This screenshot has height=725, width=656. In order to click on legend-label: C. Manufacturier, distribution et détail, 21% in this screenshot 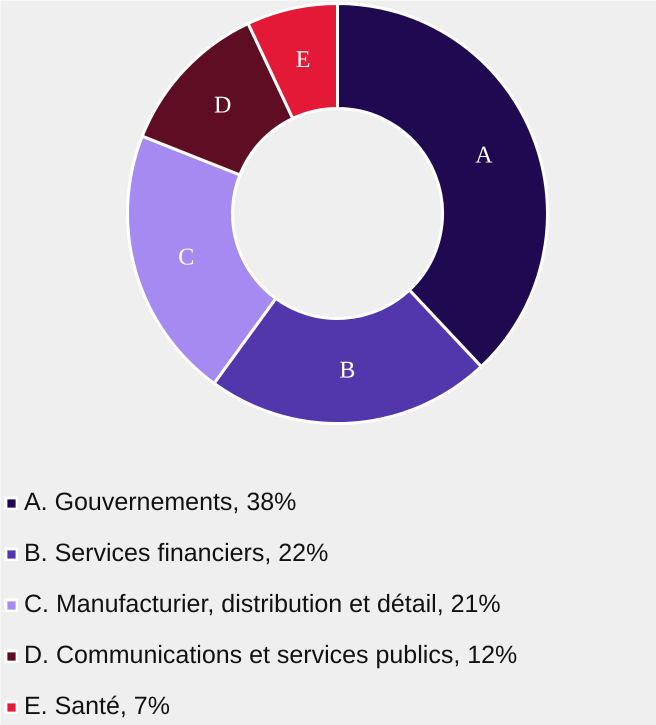, I will do `click(262, 604)`.